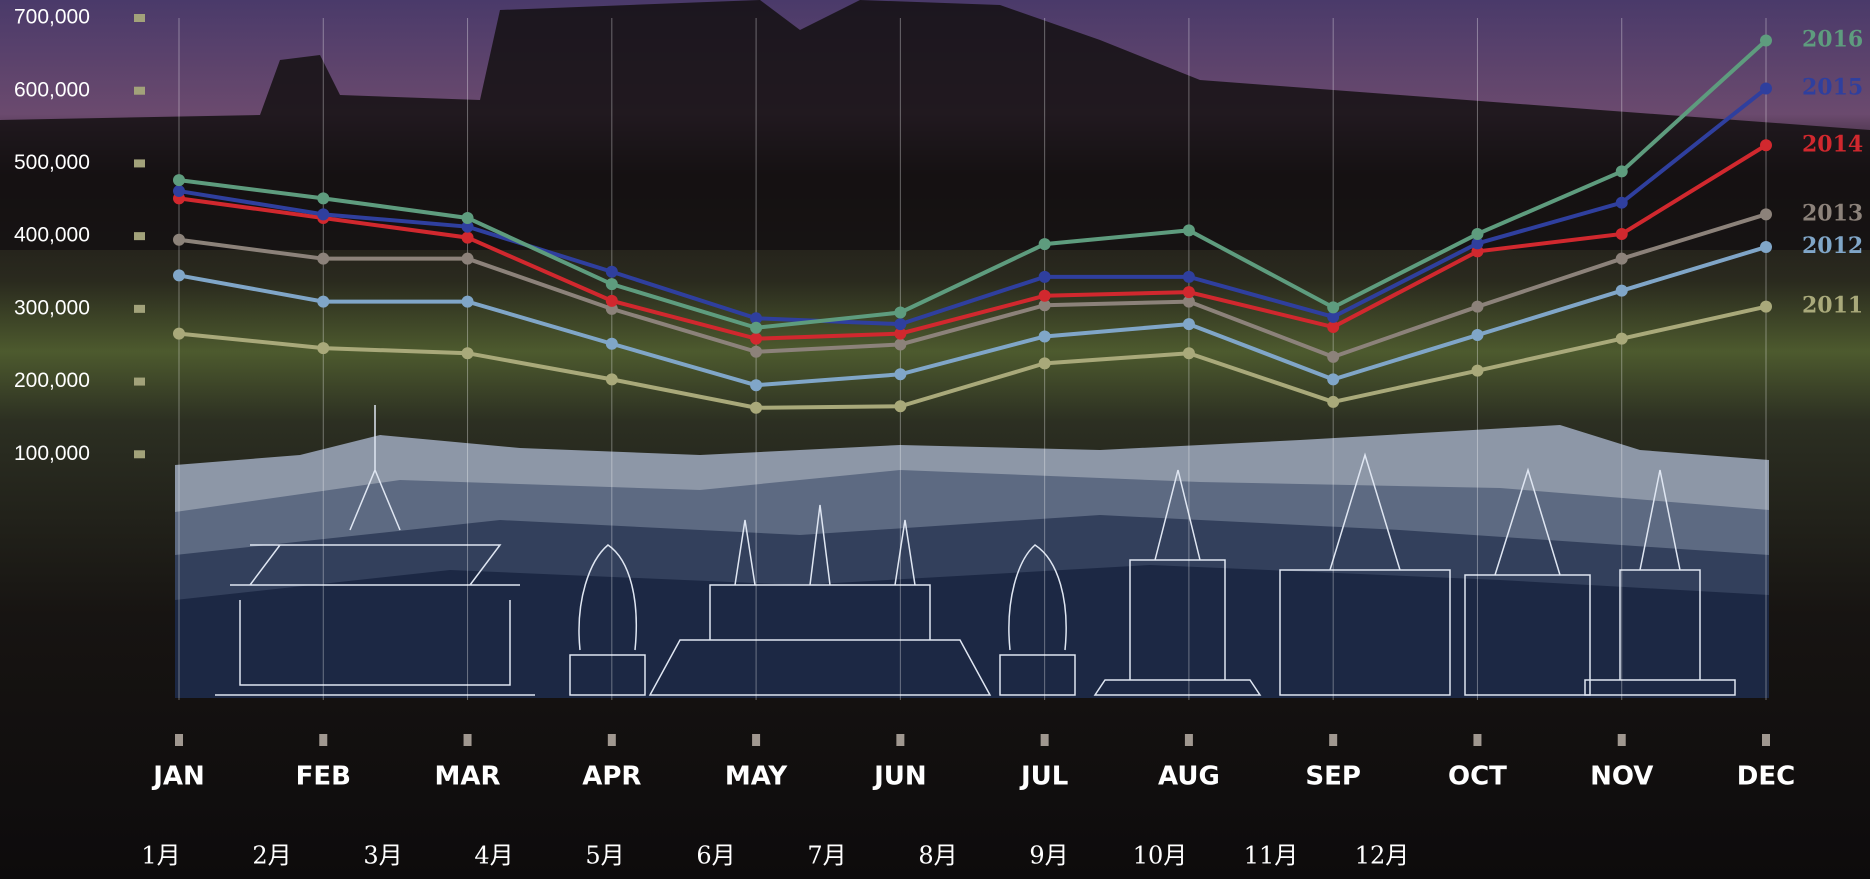 The width and height of the screenshot is (1870, 879). What do you see at coordinates (1189, 777) in the screenshot?
I see `x-tick-label: AUG` at bounding box center [1189, 777].